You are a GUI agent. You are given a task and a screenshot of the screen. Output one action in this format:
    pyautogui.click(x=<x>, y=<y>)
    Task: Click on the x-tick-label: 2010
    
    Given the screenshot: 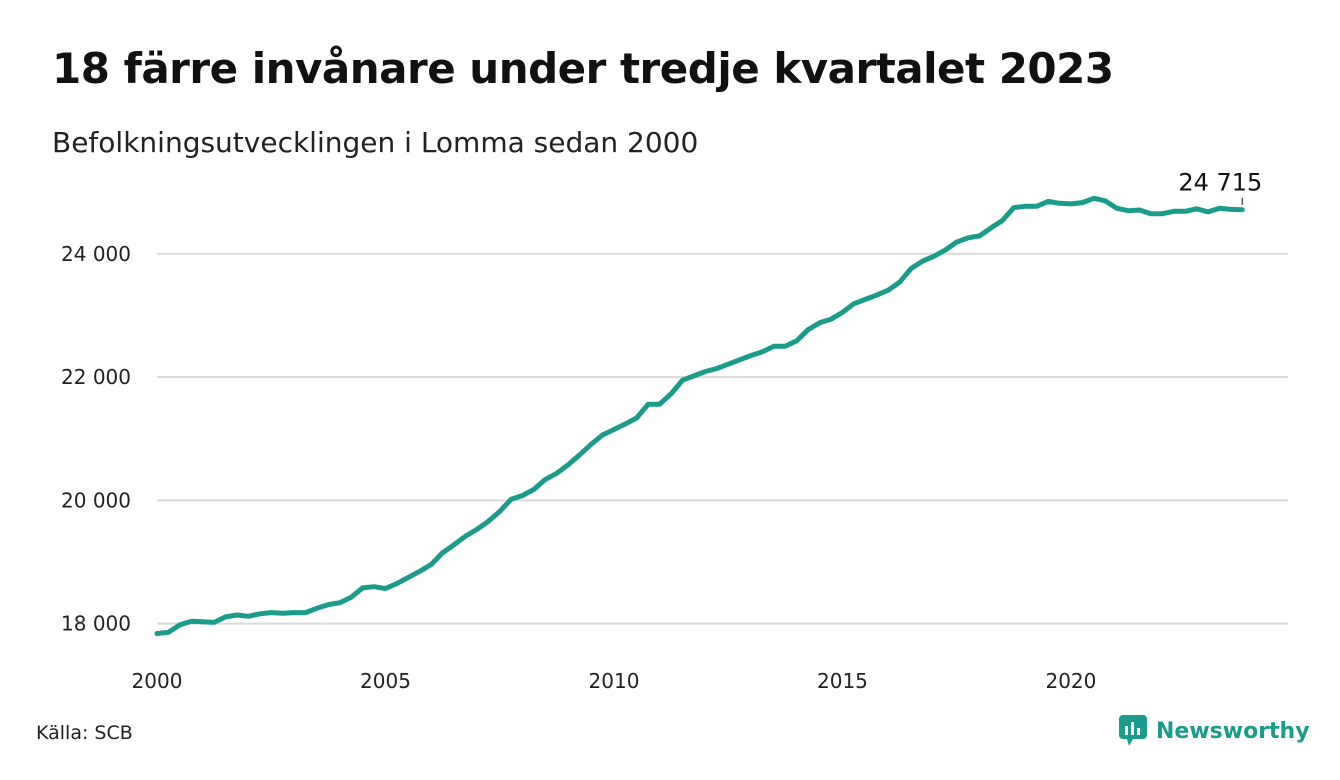 What is the action you would take?
    pyautogui.click(x=614, y=681)
    